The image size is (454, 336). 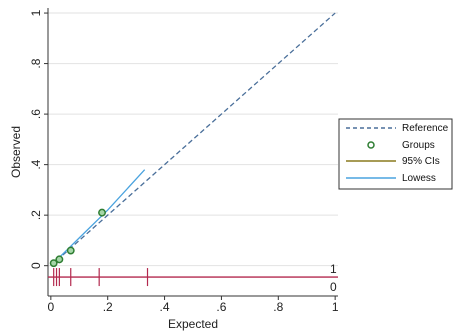 What do you see at coordinates (108, 307) in the screenshot?
I see `x-tick-label-1: .2` at bounding box center [108, 307].